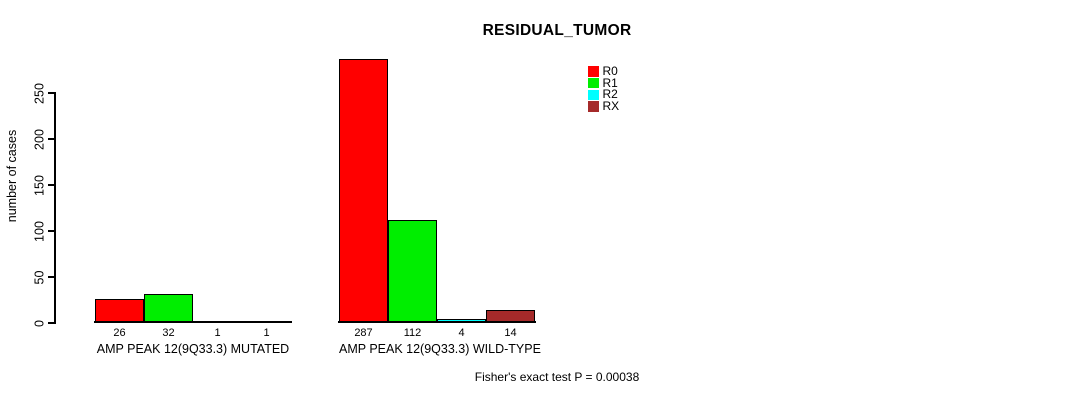 The width and height of the screenshot is (1090, 400). What do you see at coordinates (168, 308) in the screenshot?
I see `bar-r1-group0` at bounding box center [168, 308].